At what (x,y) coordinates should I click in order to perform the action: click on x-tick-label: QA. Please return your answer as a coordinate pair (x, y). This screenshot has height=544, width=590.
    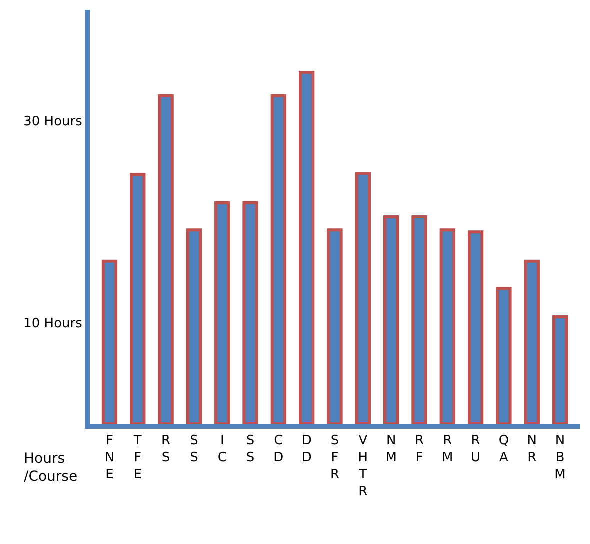
    Looking at the image, I should click on (504, 450).